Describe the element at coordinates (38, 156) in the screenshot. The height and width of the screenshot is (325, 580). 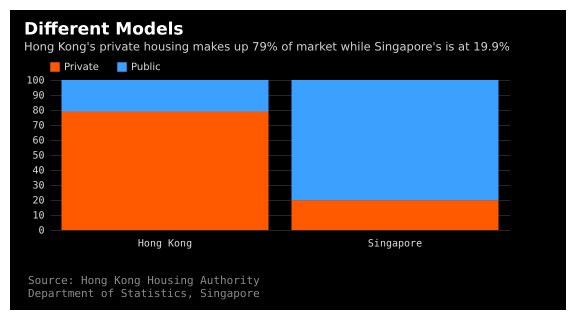
I see `y-tick-label: 50` at that location.